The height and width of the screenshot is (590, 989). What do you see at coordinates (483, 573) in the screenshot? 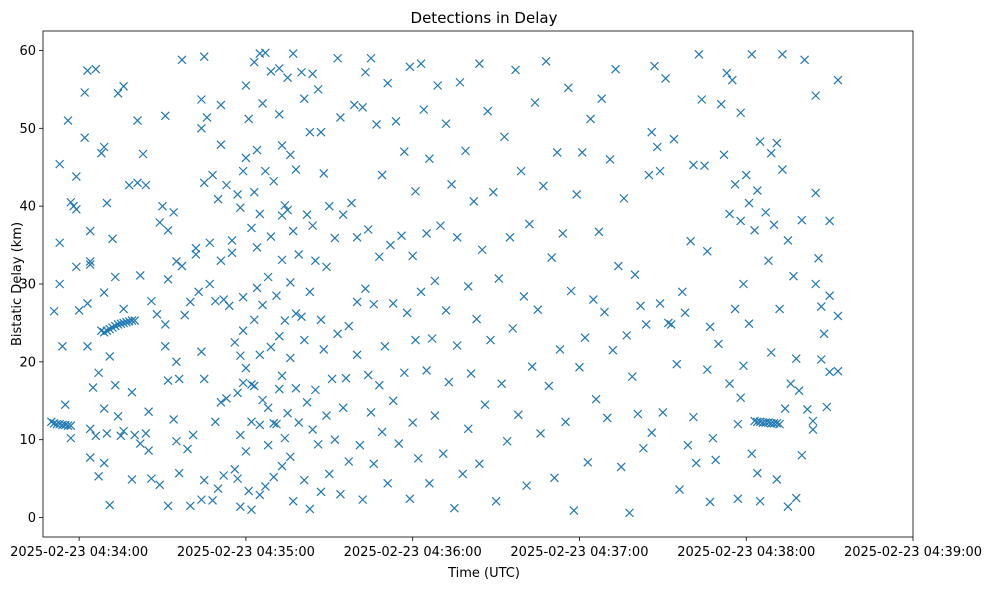
I see `x-axis-label: Time (UTC)` at bounding box center [483, 573].